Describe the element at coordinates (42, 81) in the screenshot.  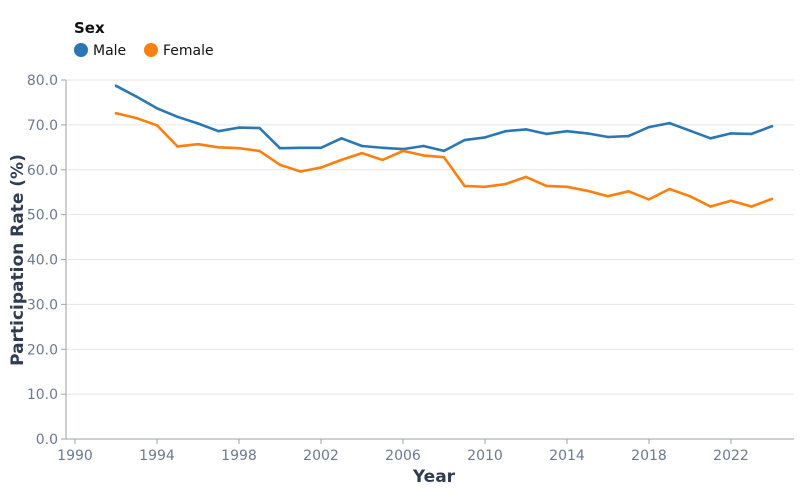
I see `y-tick-label: 80.0` at that location.